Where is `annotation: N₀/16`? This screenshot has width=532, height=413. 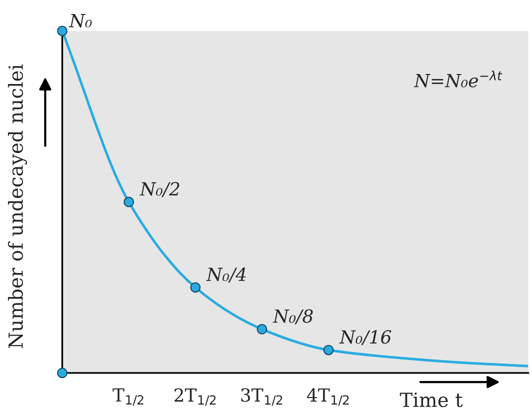
annotation: N₀/16 is located at coordinates (365, 338).